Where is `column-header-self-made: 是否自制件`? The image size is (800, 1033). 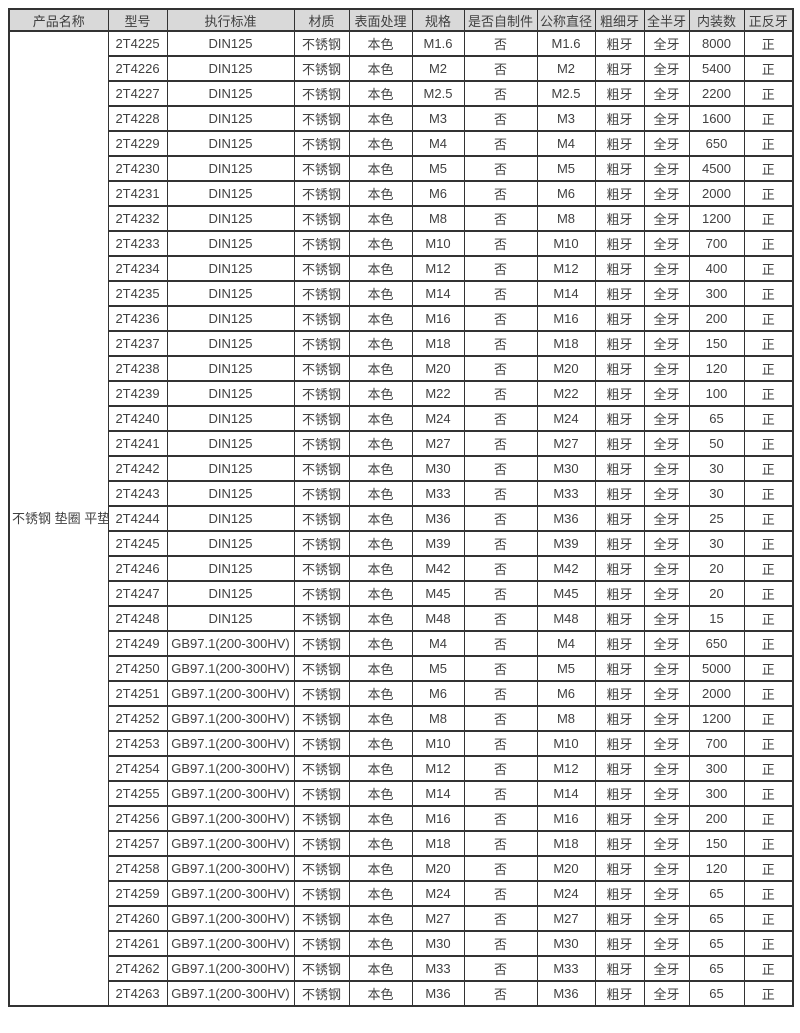 column-header-self-made: 是否自制件 is located at coordinates (500, 20).